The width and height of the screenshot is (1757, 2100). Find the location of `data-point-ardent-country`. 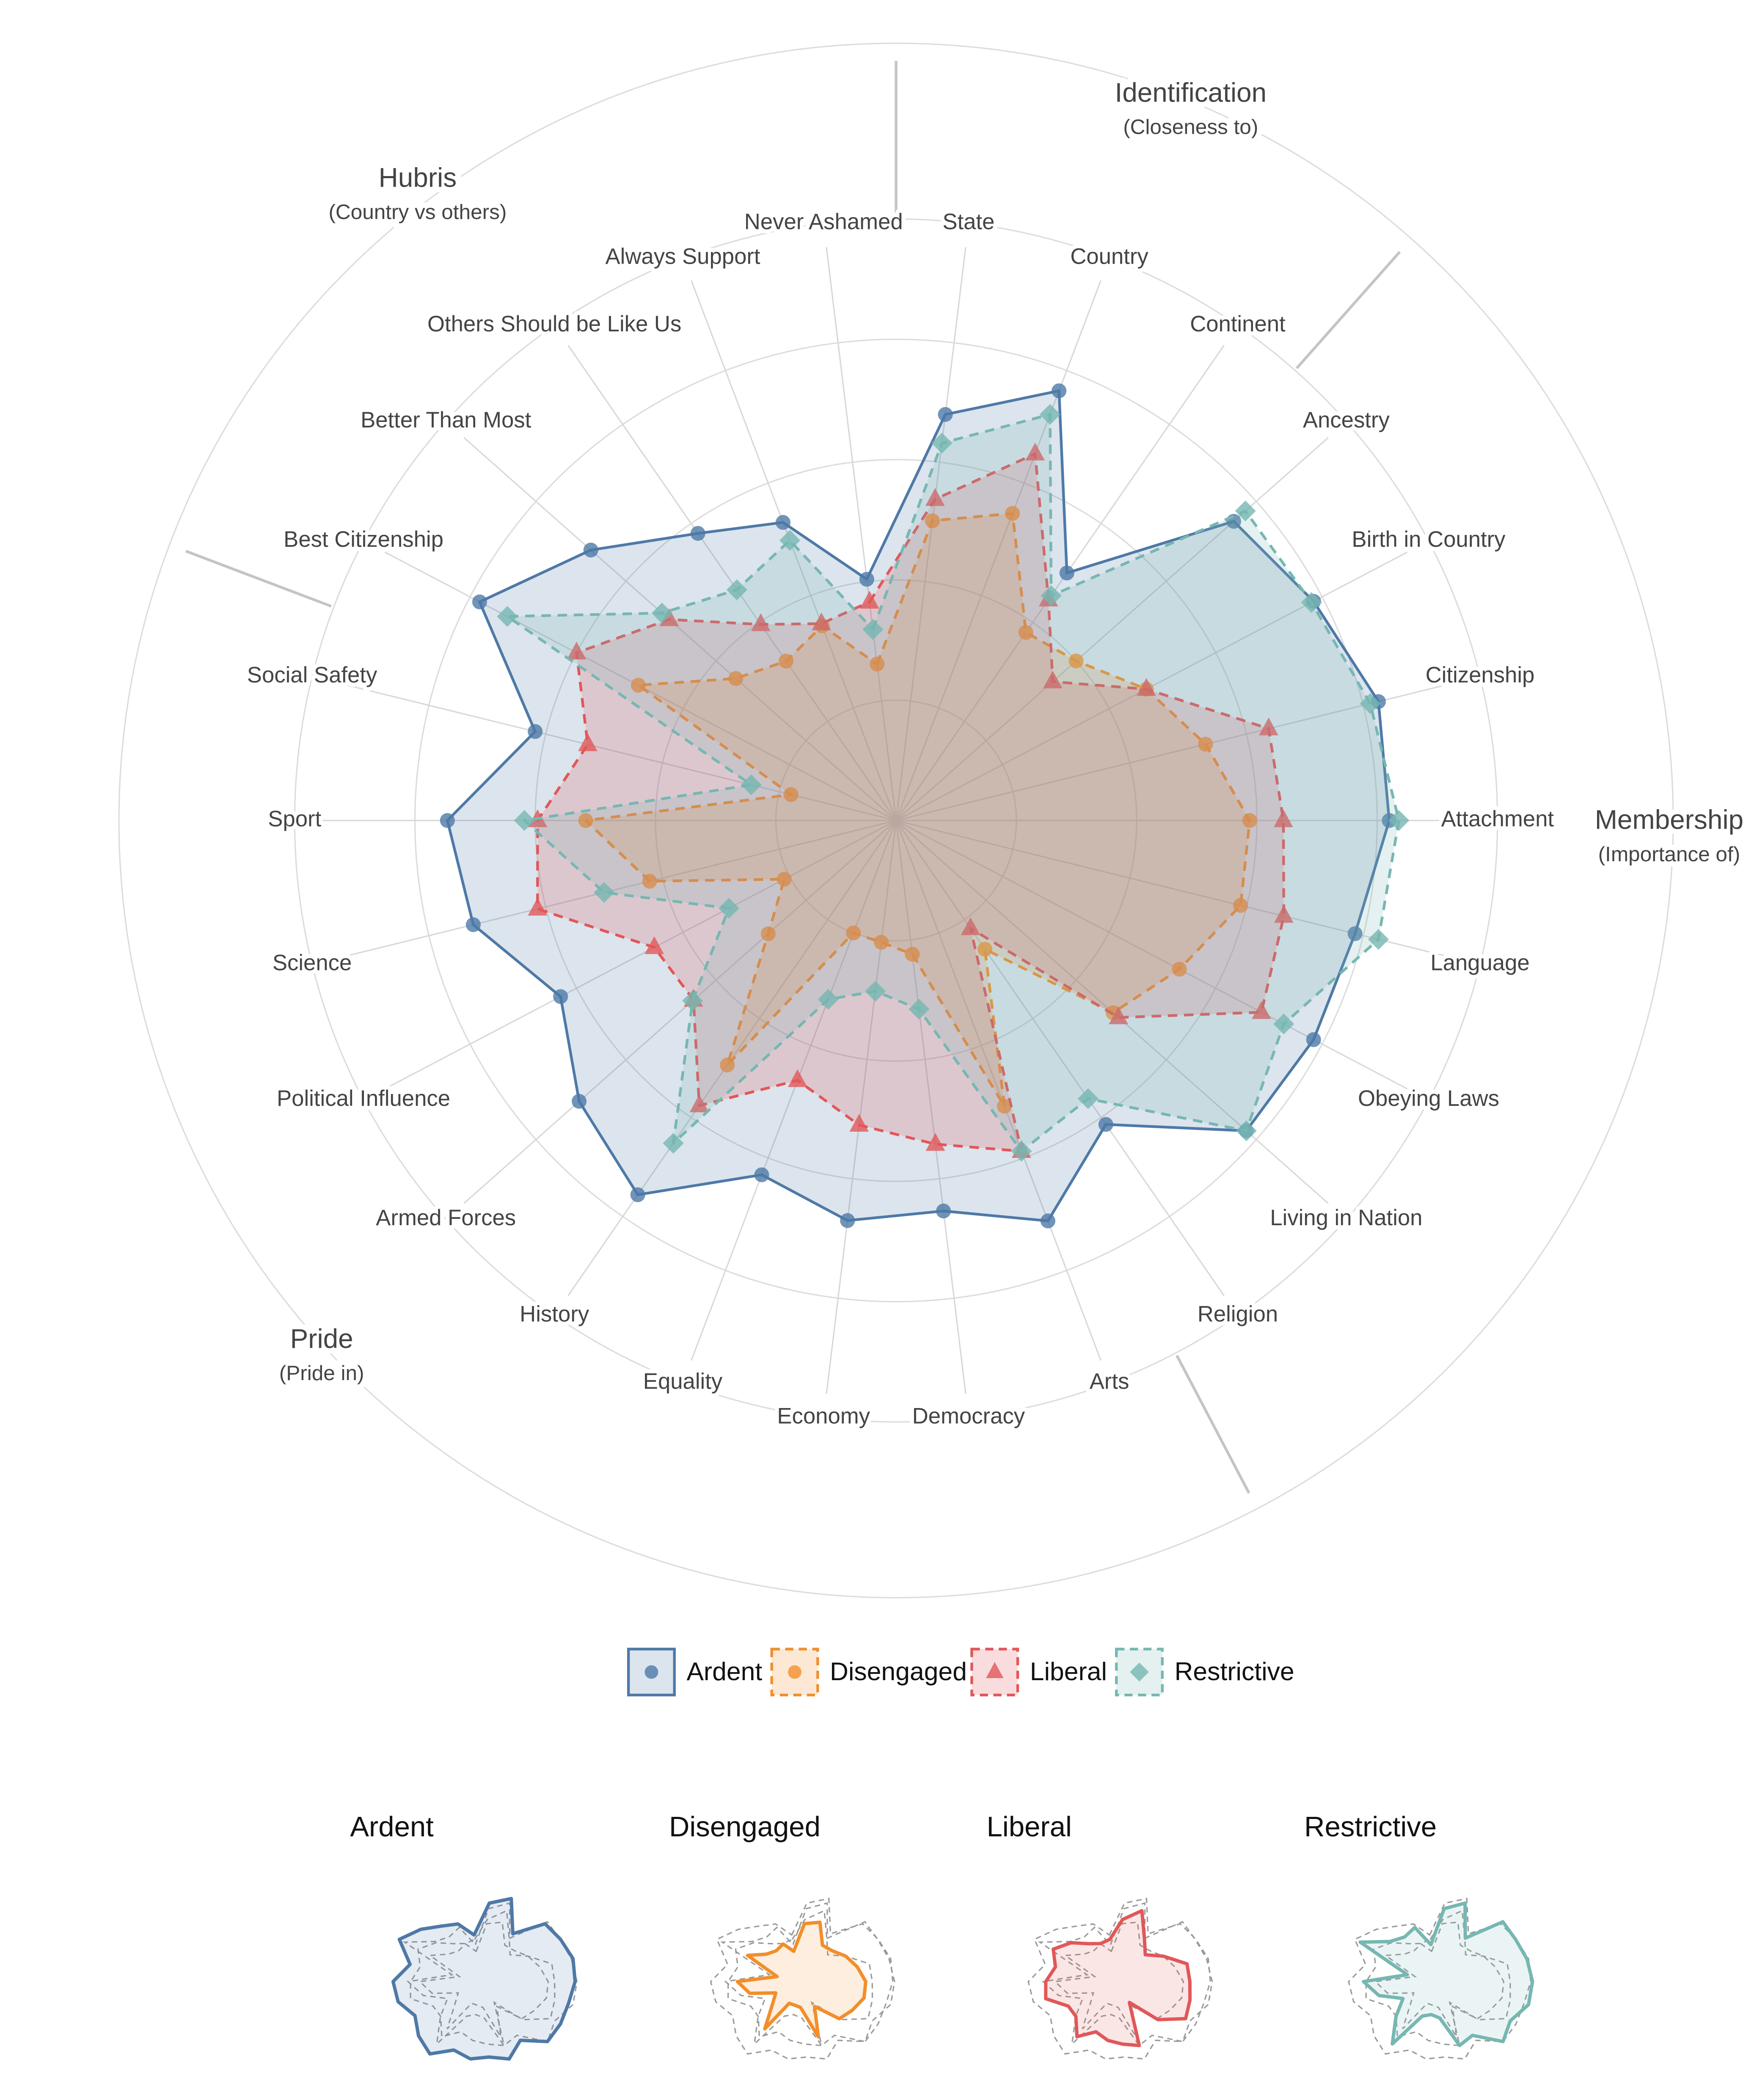

data-point-ardent-country is located at coordinates (1059, 390).